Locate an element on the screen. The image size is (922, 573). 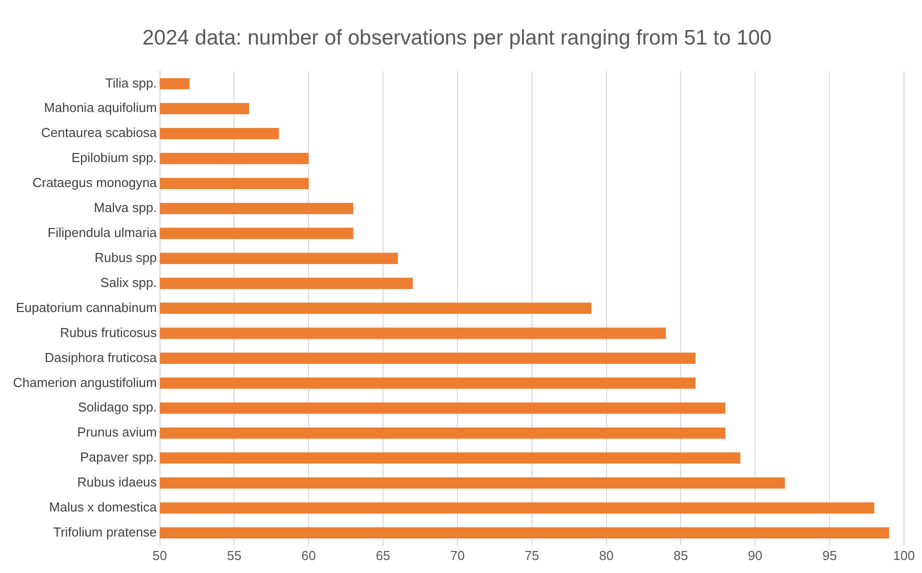
x-tick-label: 70 is located at coordinates (457, 555).